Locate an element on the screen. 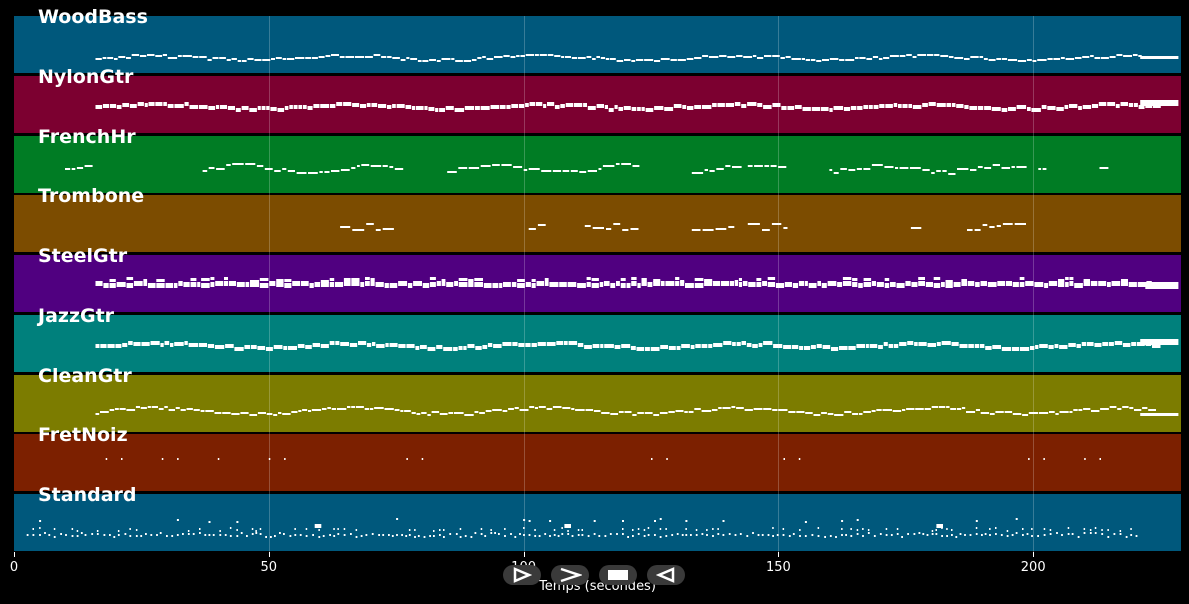  track-fretnoiz: FretNoiz is located at coordinates (597, 458).